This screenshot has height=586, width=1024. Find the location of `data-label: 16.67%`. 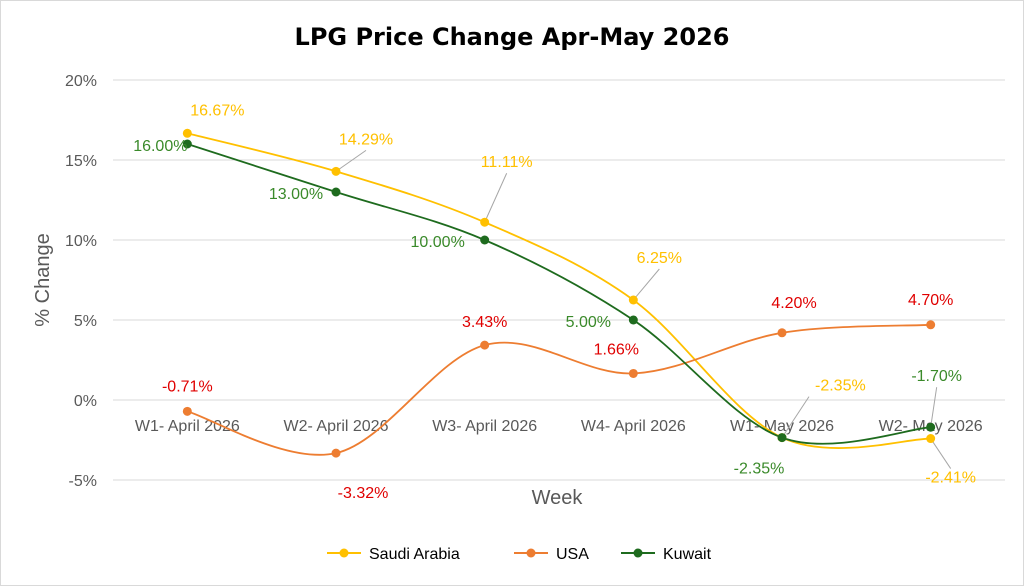

data-label: 16.67% is located at coordinates (217, 110).